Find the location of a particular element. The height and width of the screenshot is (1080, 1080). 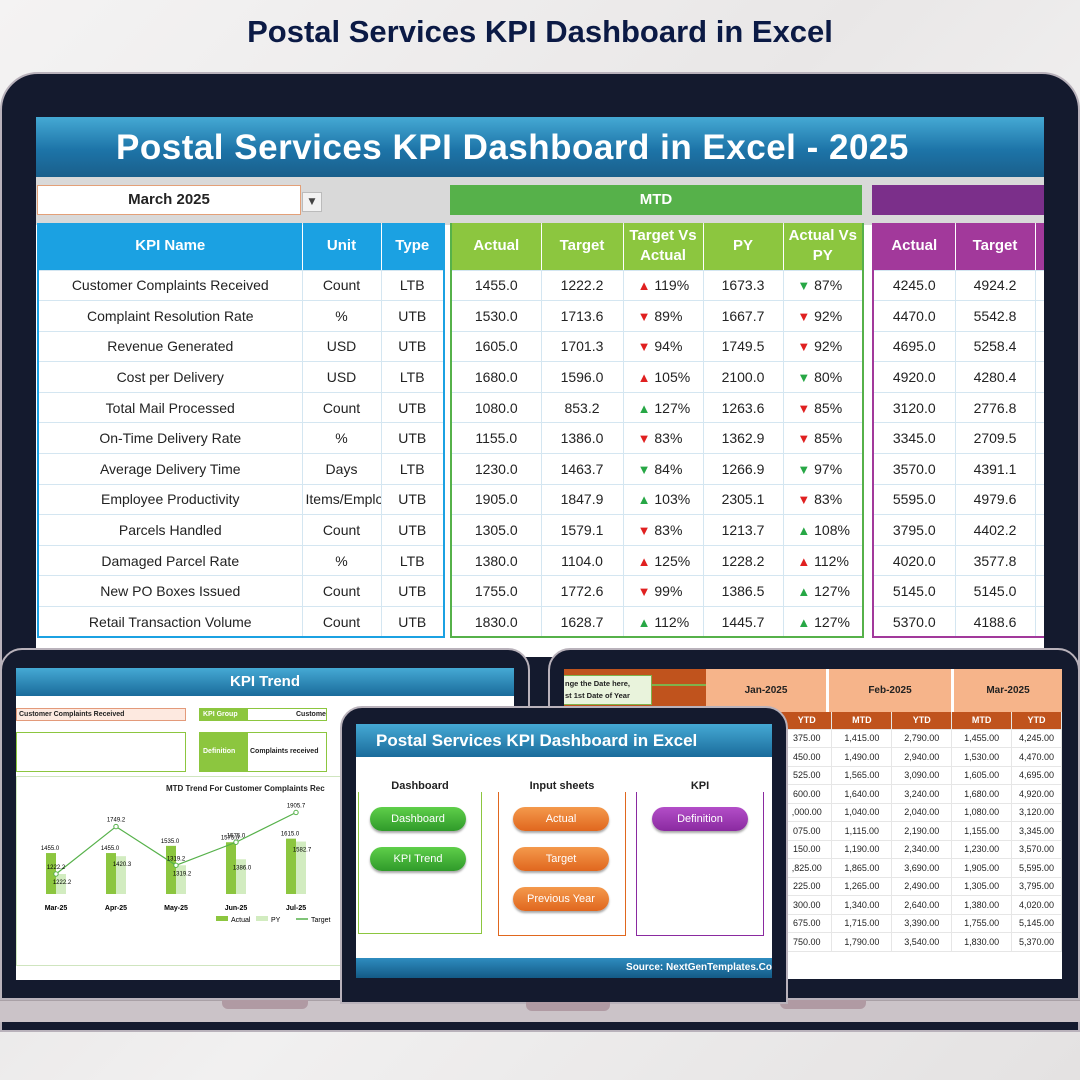

mtd-apy: ▼ 80% is located at coordinates (823, 377).